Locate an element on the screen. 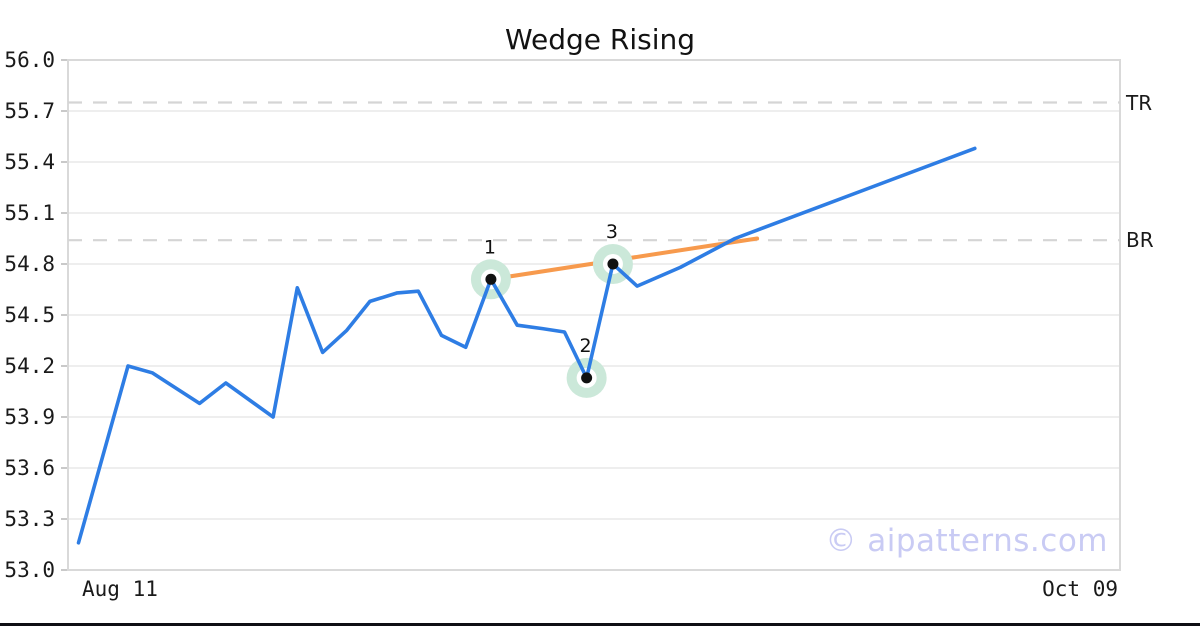 Image resolution: width=1200 pixels, height=630 pixels. x-tick-label-end: Oct 09 is located at coordinates (1080, 589).